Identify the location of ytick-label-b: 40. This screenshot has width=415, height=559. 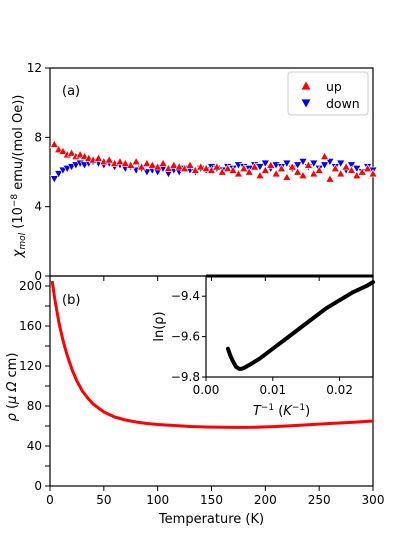
(34, 446).